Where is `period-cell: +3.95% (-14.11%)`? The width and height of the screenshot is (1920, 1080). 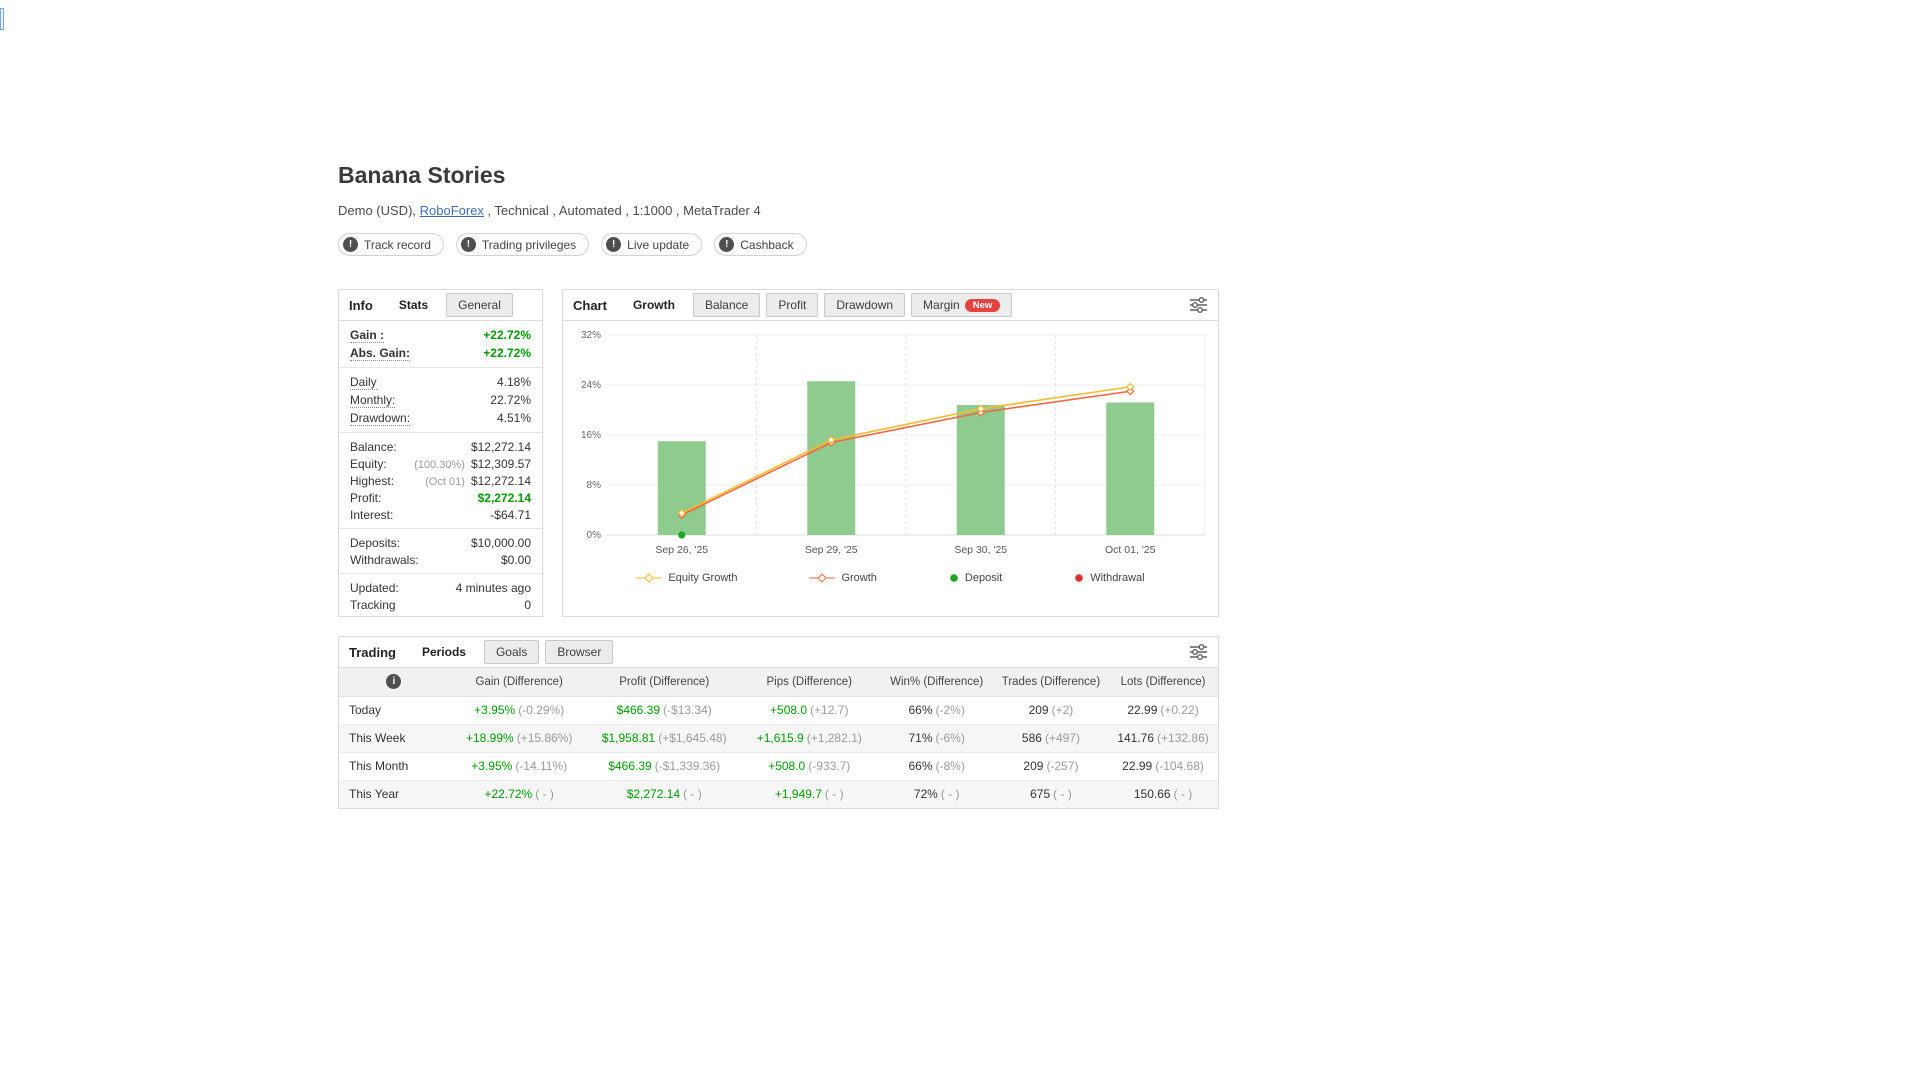
period-cell: +3.95% (-14.11%) is located at coordinates (519, 766).